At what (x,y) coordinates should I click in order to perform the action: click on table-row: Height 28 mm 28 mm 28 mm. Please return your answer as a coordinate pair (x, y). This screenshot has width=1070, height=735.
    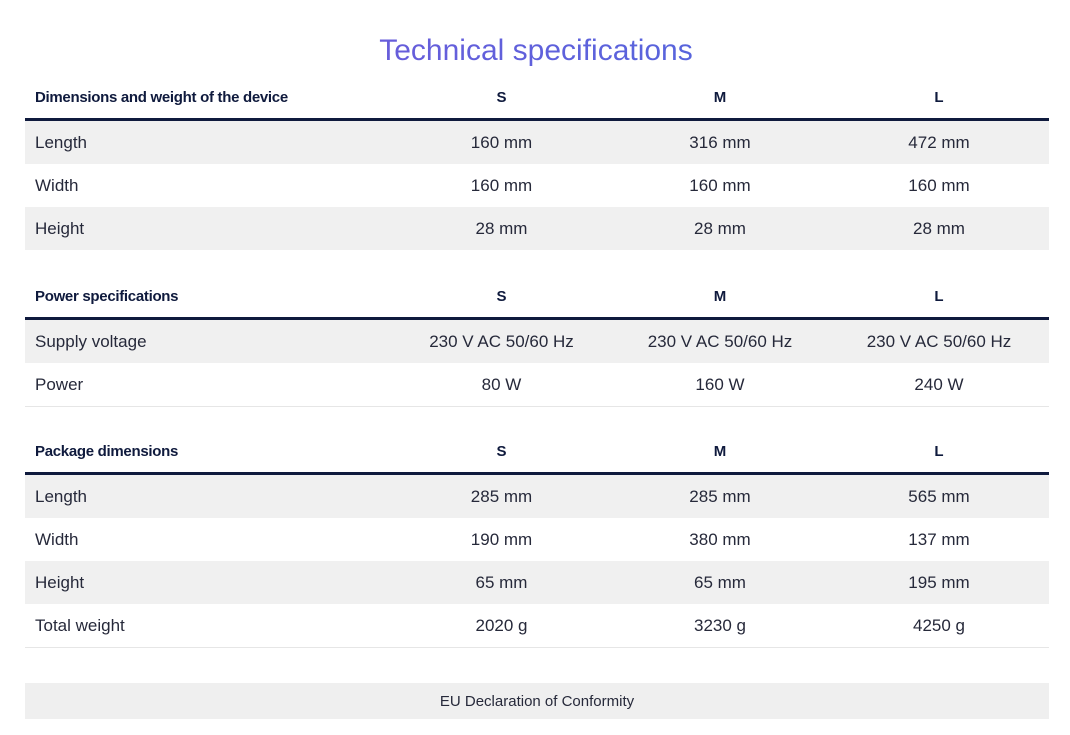
    Looking at the image, I should click on (537, 228).